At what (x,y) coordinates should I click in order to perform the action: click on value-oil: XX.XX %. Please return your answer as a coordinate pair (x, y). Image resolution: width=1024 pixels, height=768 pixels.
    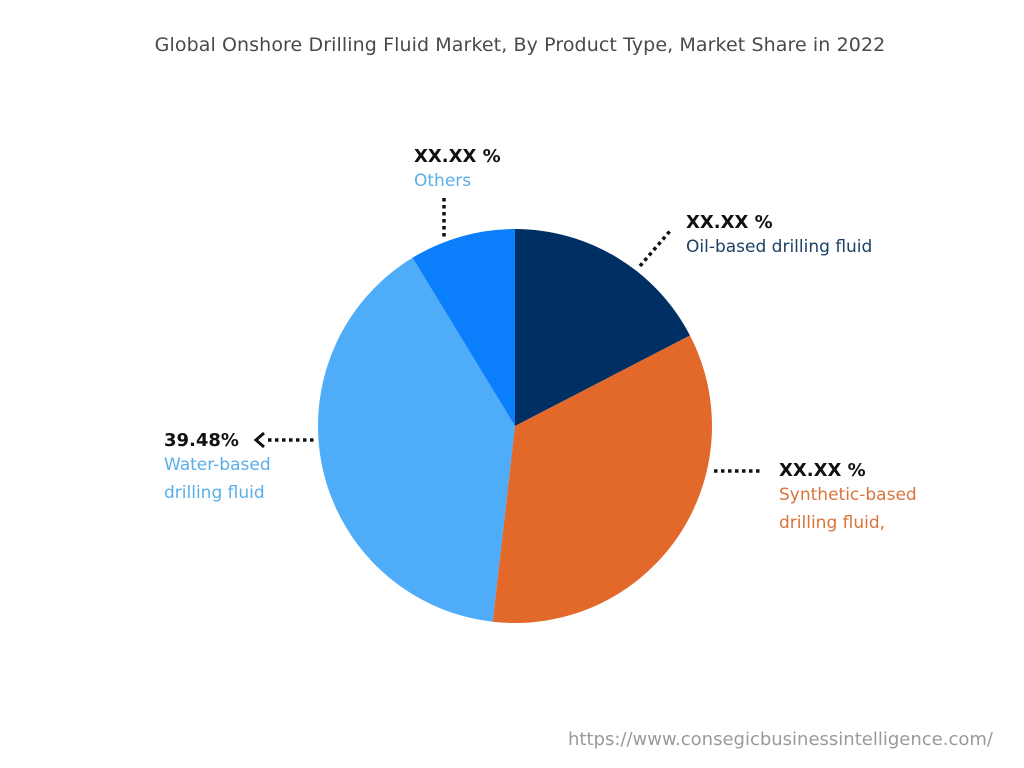
    Looking at the image, I should click on (729, 222).